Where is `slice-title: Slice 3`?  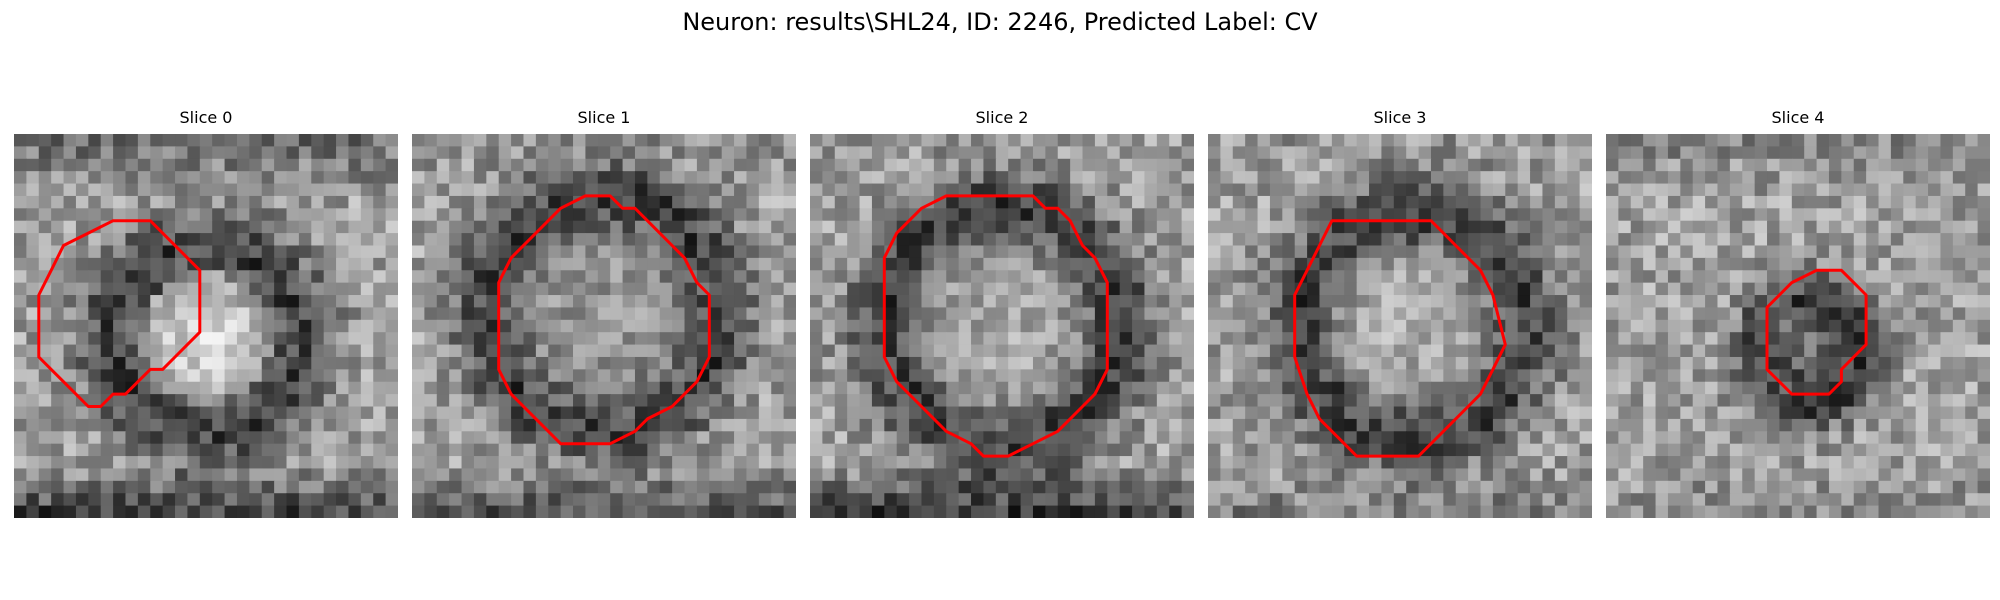 slice-title: Slice 3 is located at coordinates (1400, 117).